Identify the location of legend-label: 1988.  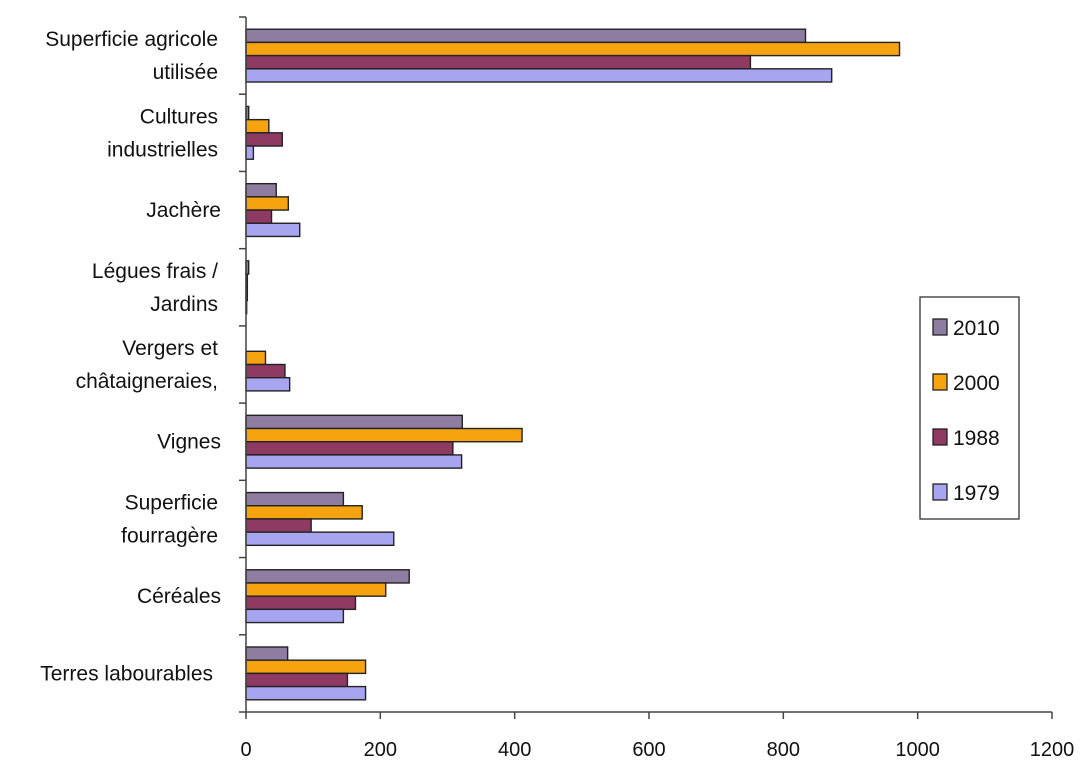
(976, 438).